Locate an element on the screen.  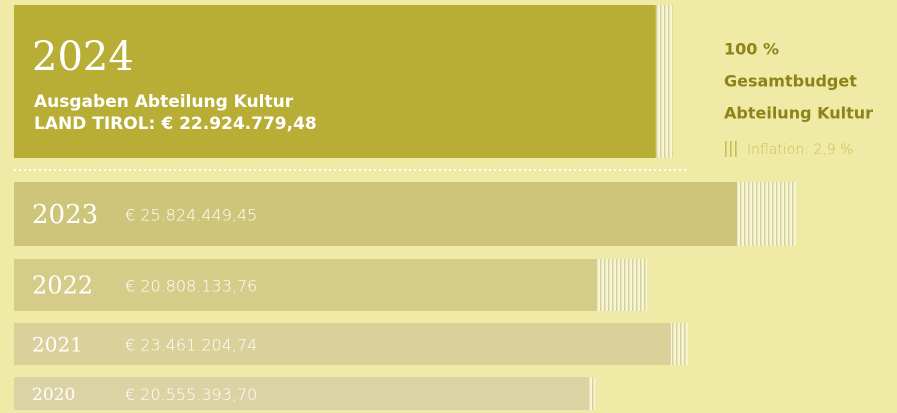
value-label: € 20.555.393,70 is located at coordinates (191, 394).